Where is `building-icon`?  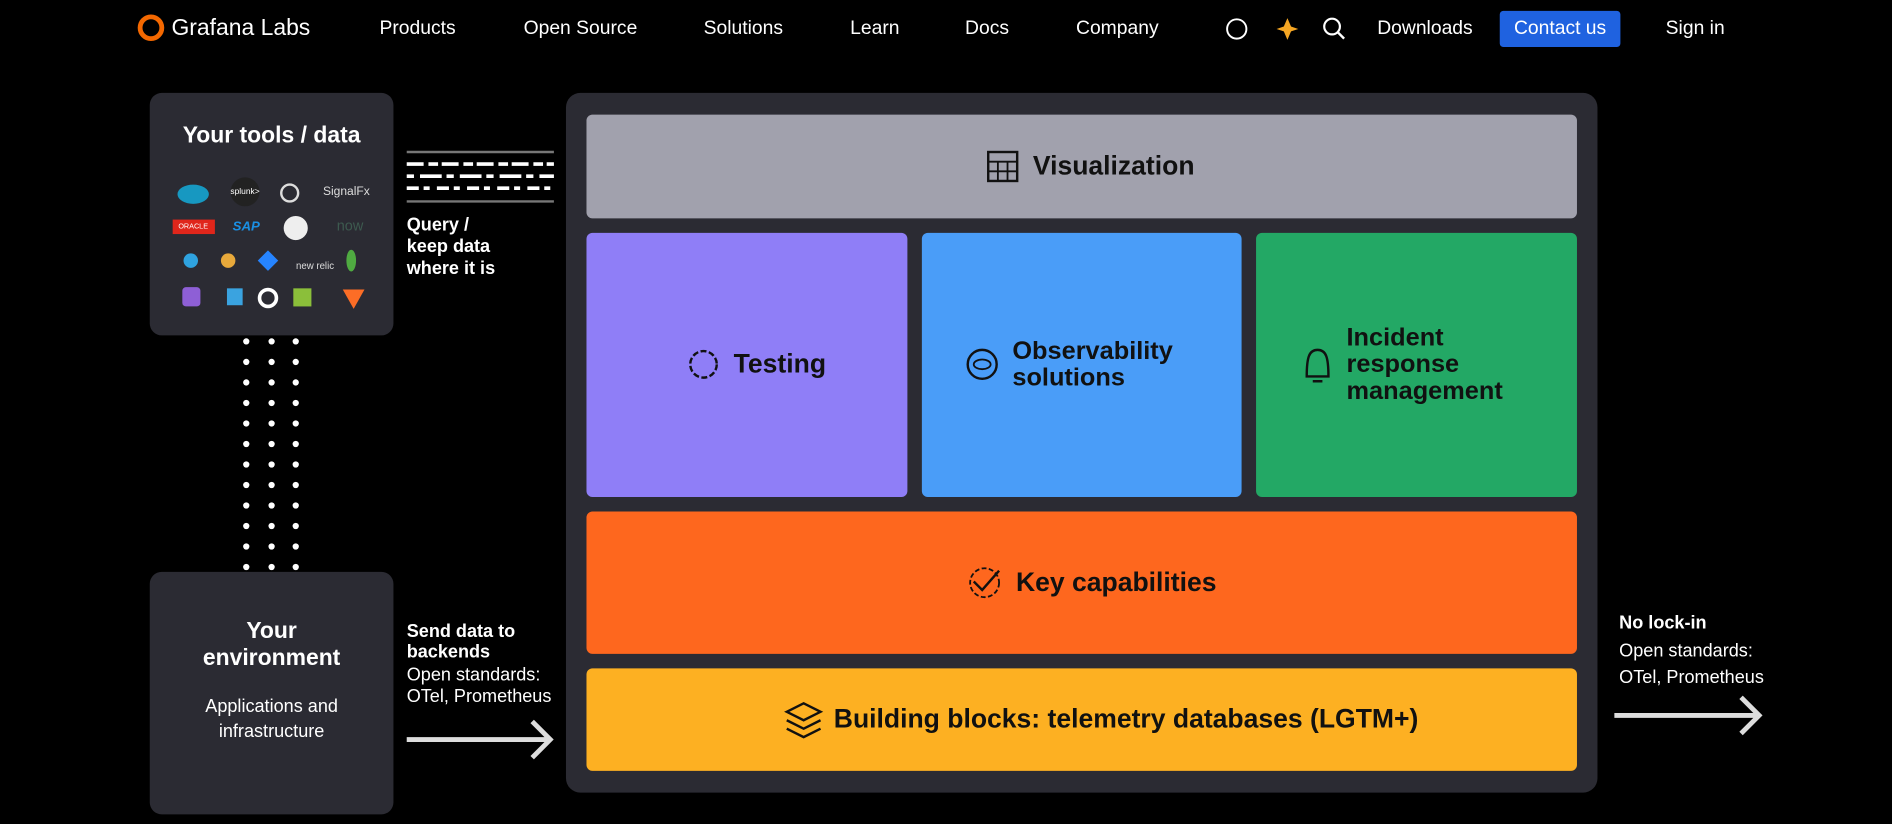 building-icon is located at coordinates (804, 720).